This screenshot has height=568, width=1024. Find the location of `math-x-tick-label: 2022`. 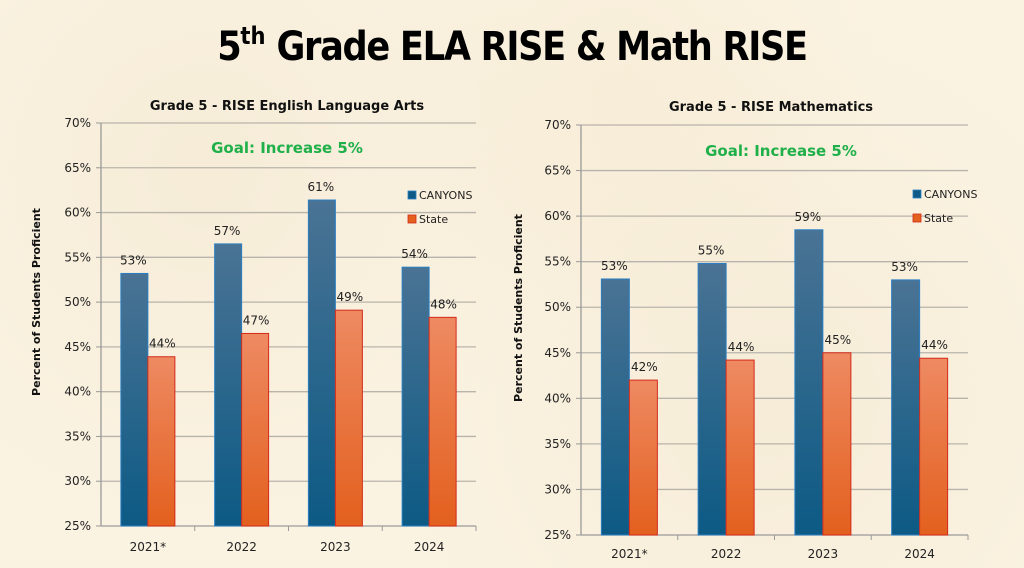

math-x-tick-label: 2022 is located at coordinates (726, 554).